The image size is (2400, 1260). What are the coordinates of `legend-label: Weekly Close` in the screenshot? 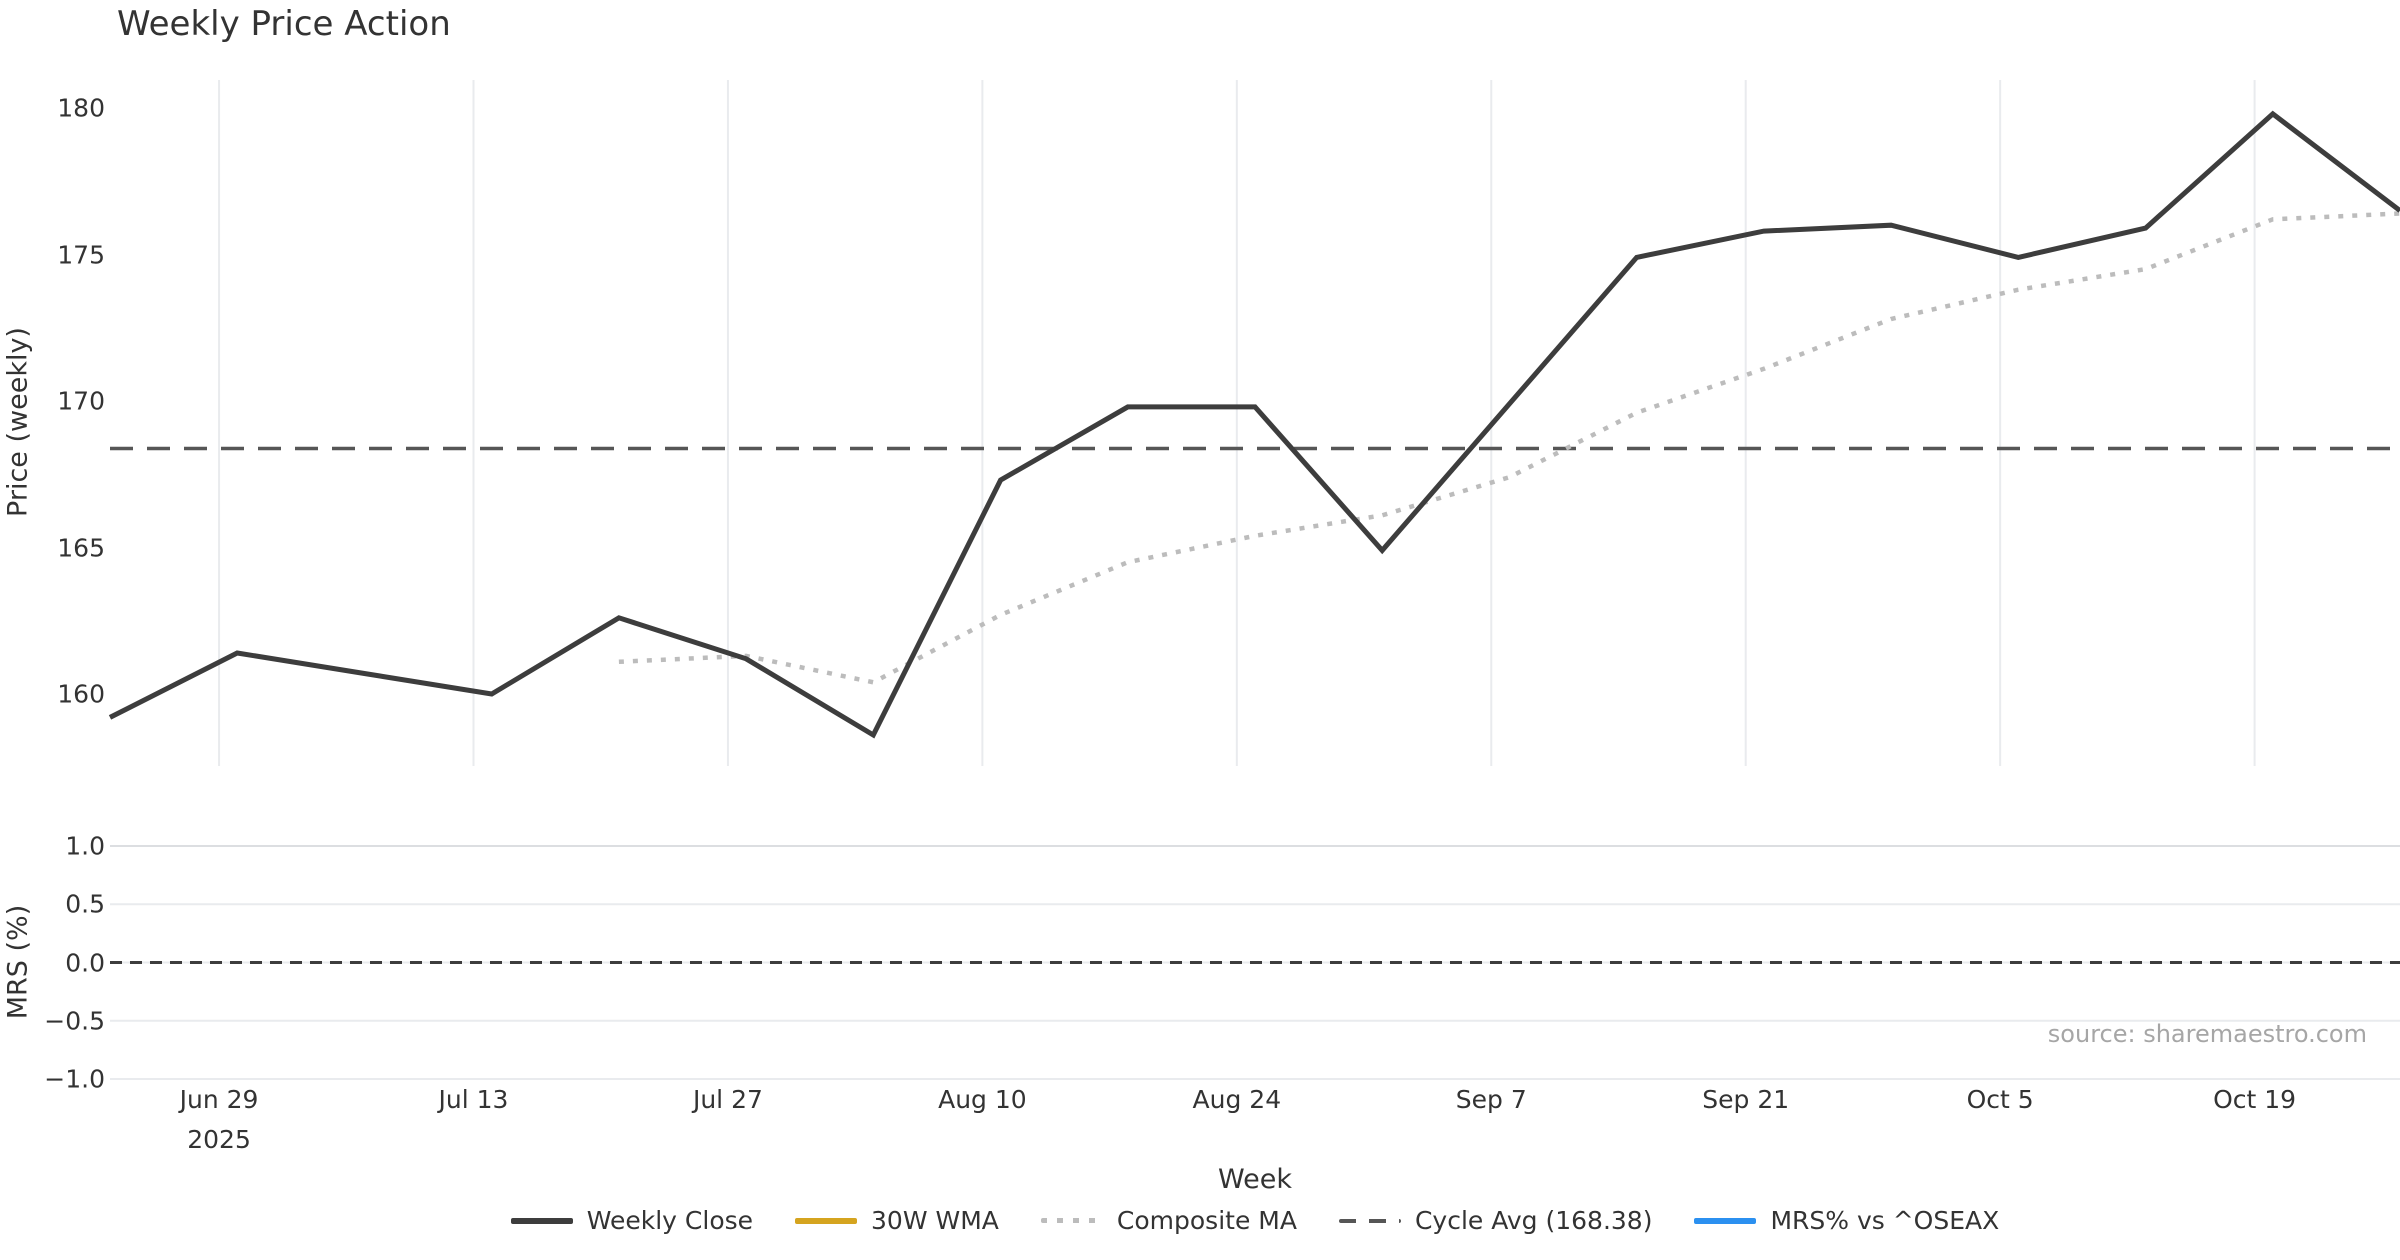 It's located at (670, 1220).